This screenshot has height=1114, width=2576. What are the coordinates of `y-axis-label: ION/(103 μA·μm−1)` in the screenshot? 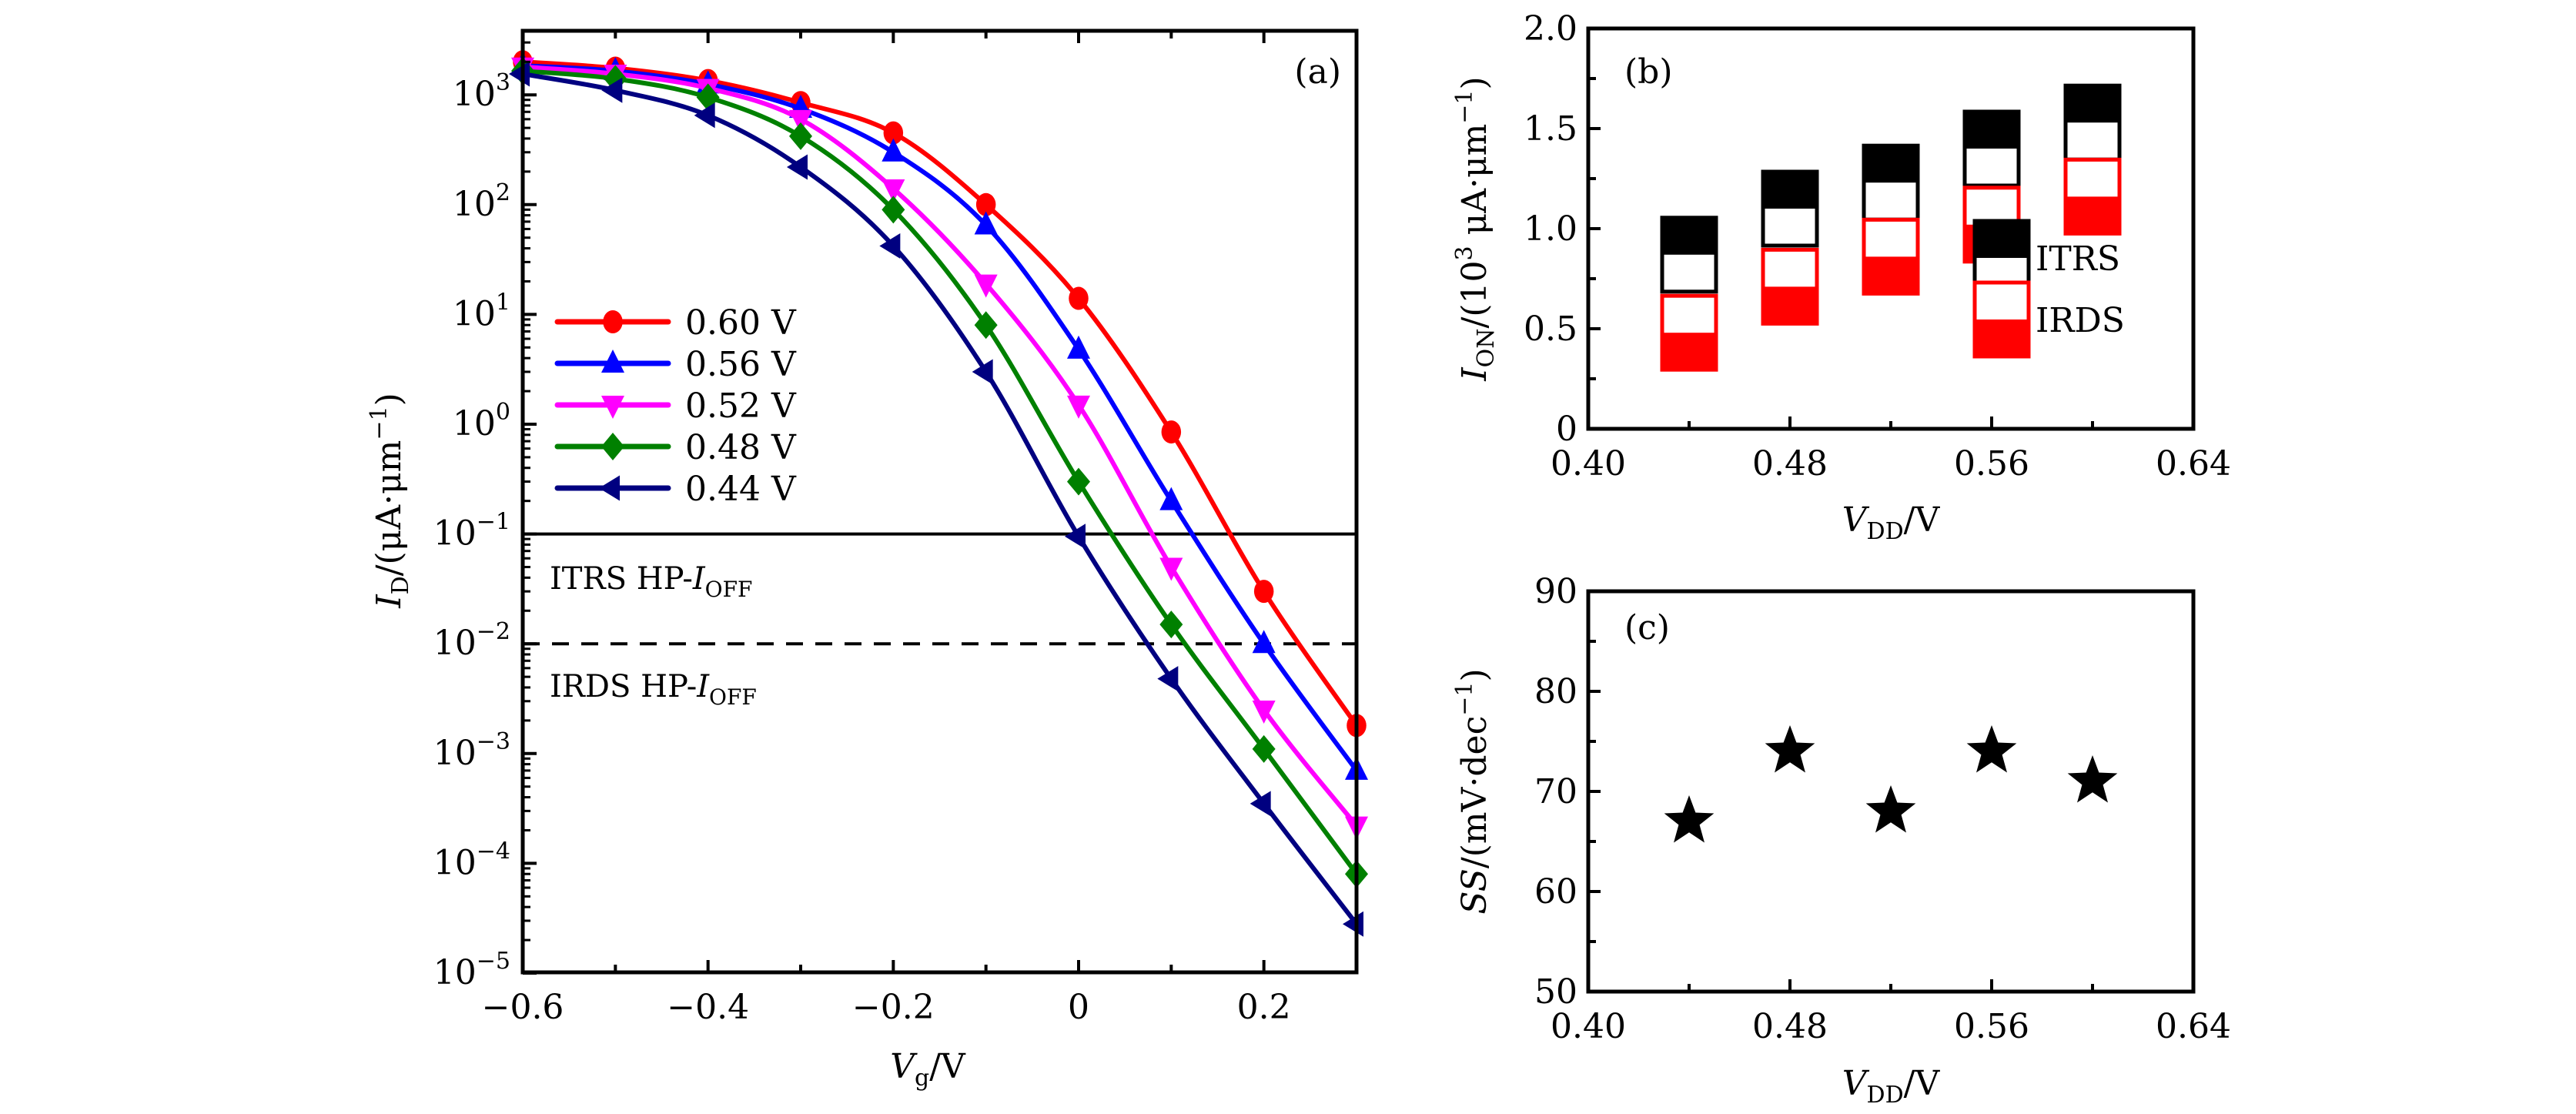 It's located at (1475, 228).